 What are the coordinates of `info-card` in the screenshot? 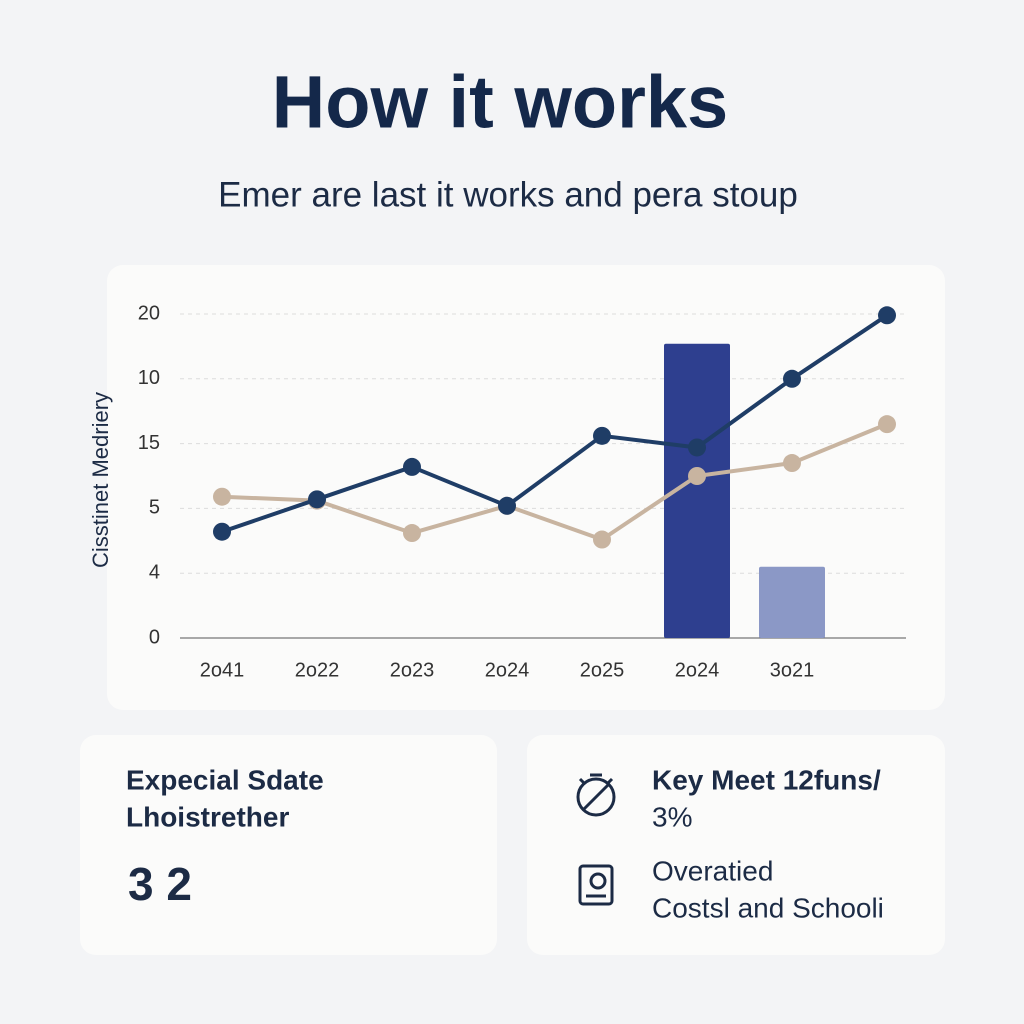 It's located at (736, 845).